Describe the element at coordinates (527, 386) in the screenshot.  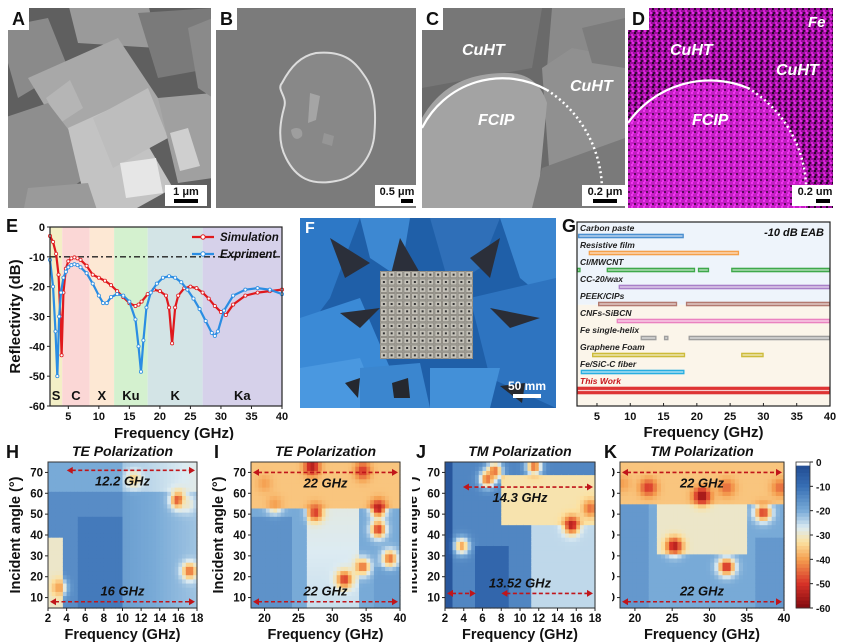
I see `scale-text: 50 mm` at that location.